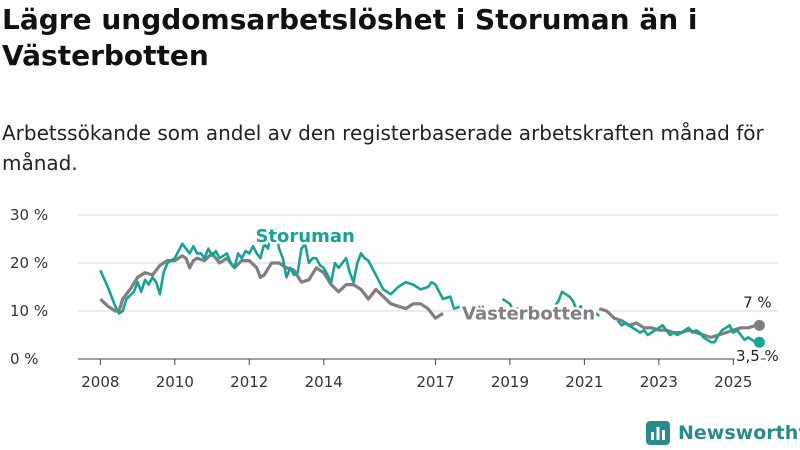  I want to click on series-label-storuman: Storuman, so click(304, 236).